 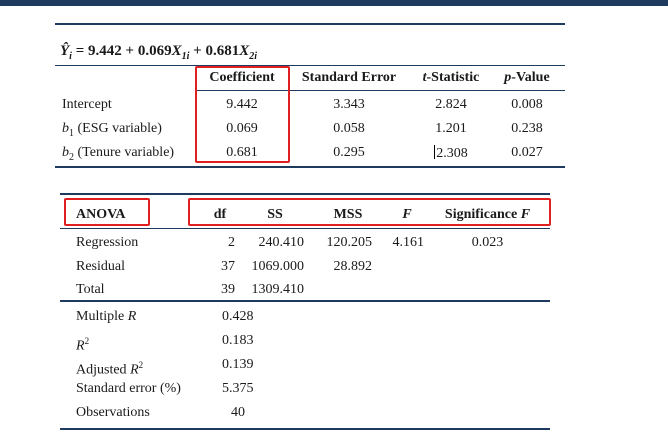 What do you see at coordinates (118, 154) in the screenshot?
I see `row-label: b2 (Tenure variable)` at bounding box center [118, 154].